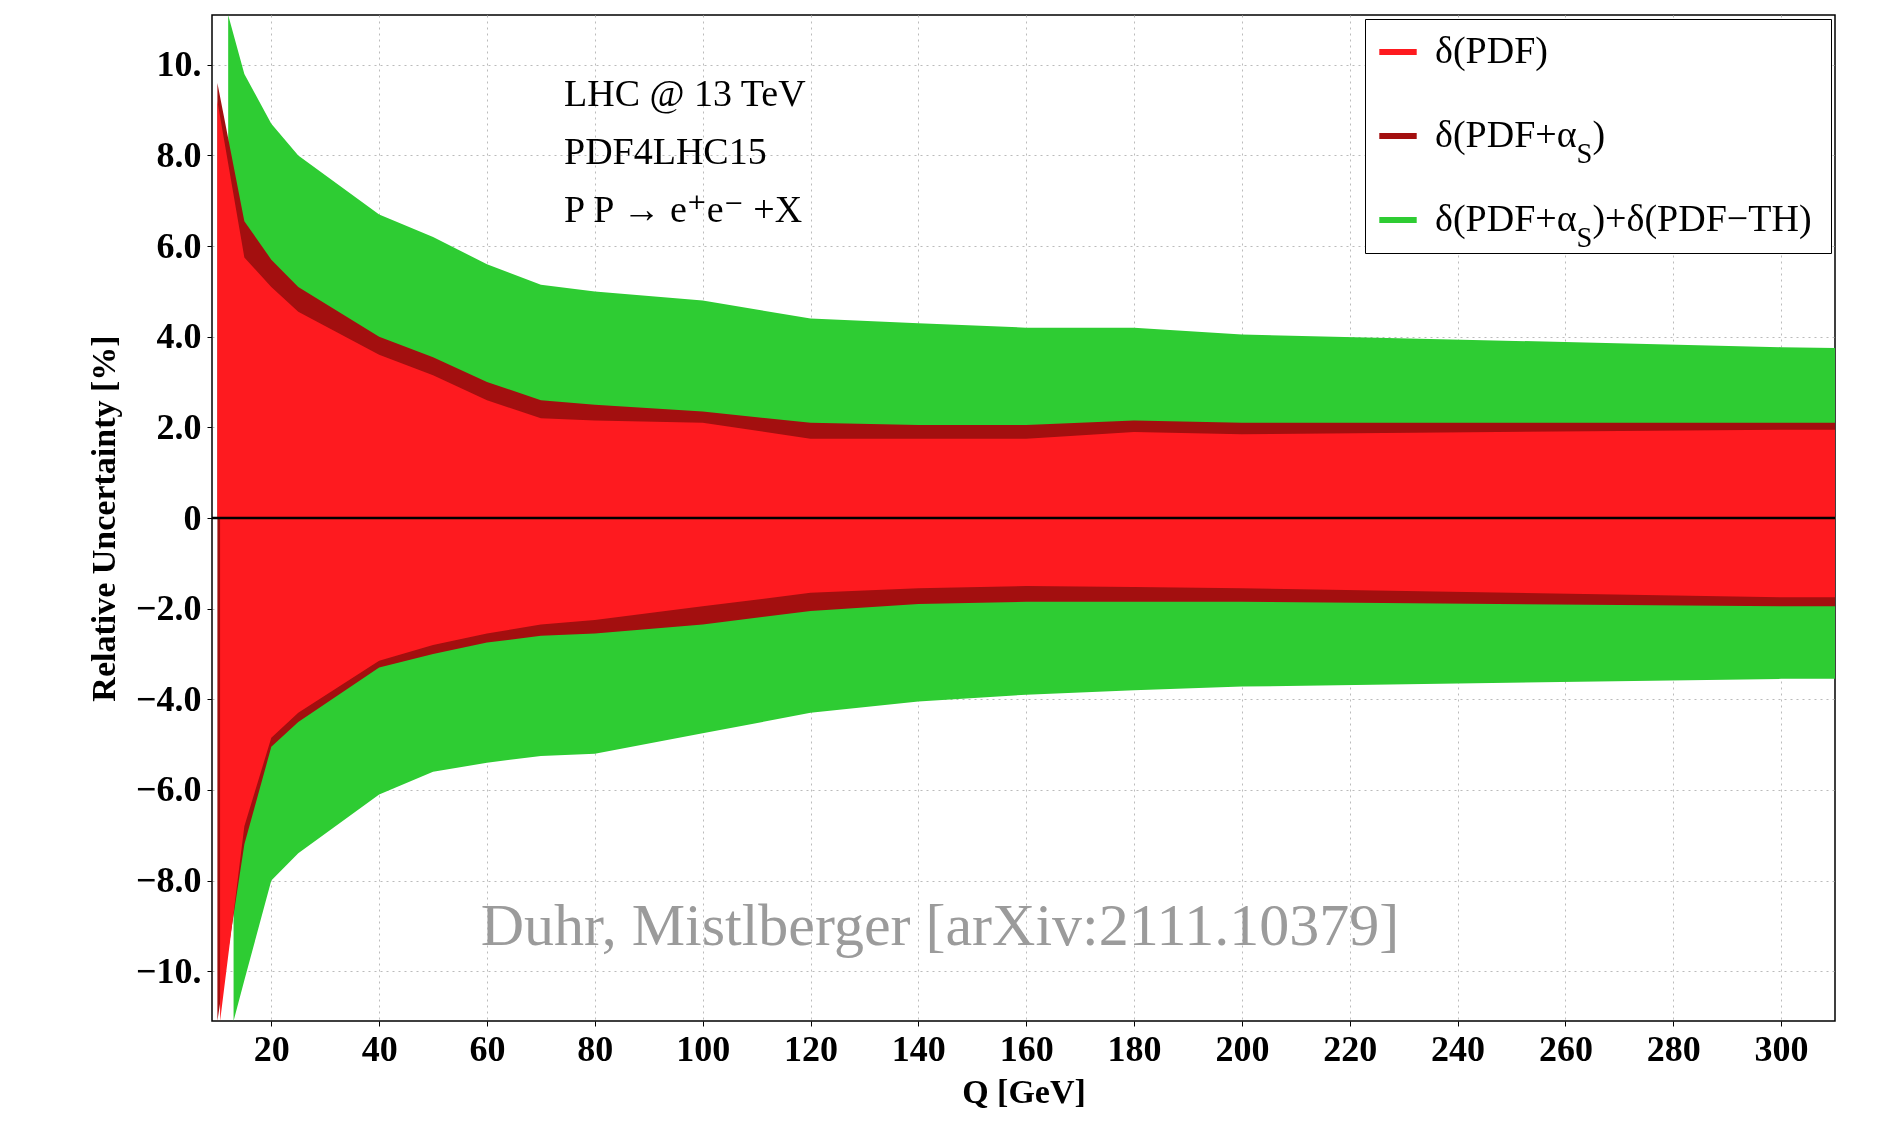 Image resolution: width=1902 pixels, height=1139 pixels. I want to click on y-tick-label: 10., so click(179, 64).